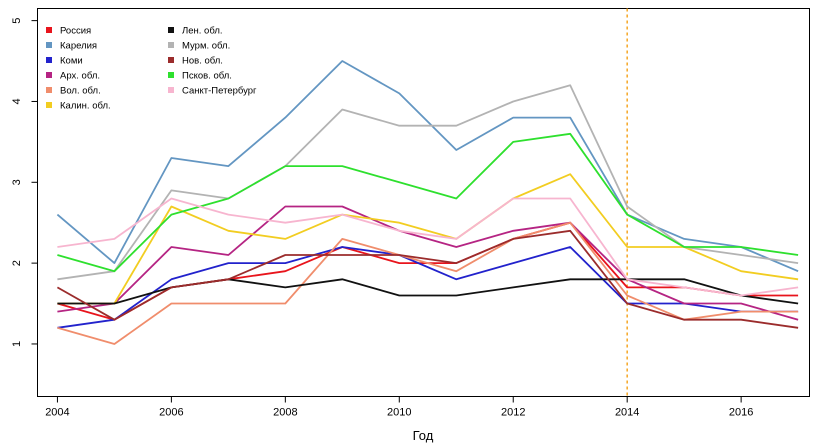 This screenshot has width=818, height=446. I want to click on x-tick-label: 2004, so click(57, 413).